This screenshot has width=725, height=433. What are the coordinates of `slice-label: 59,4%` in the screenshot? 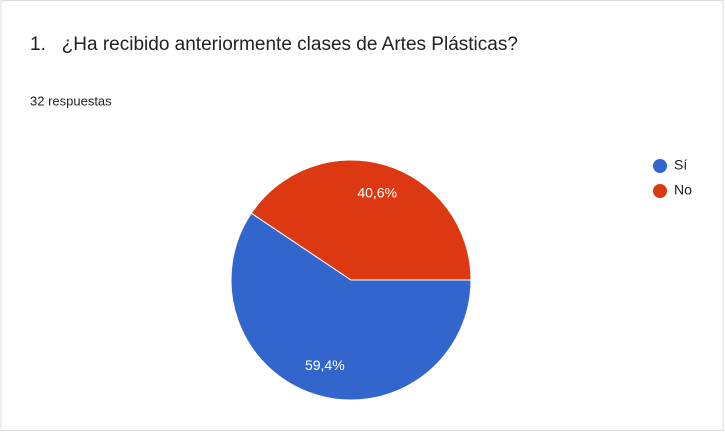 It's located at (325, 365).